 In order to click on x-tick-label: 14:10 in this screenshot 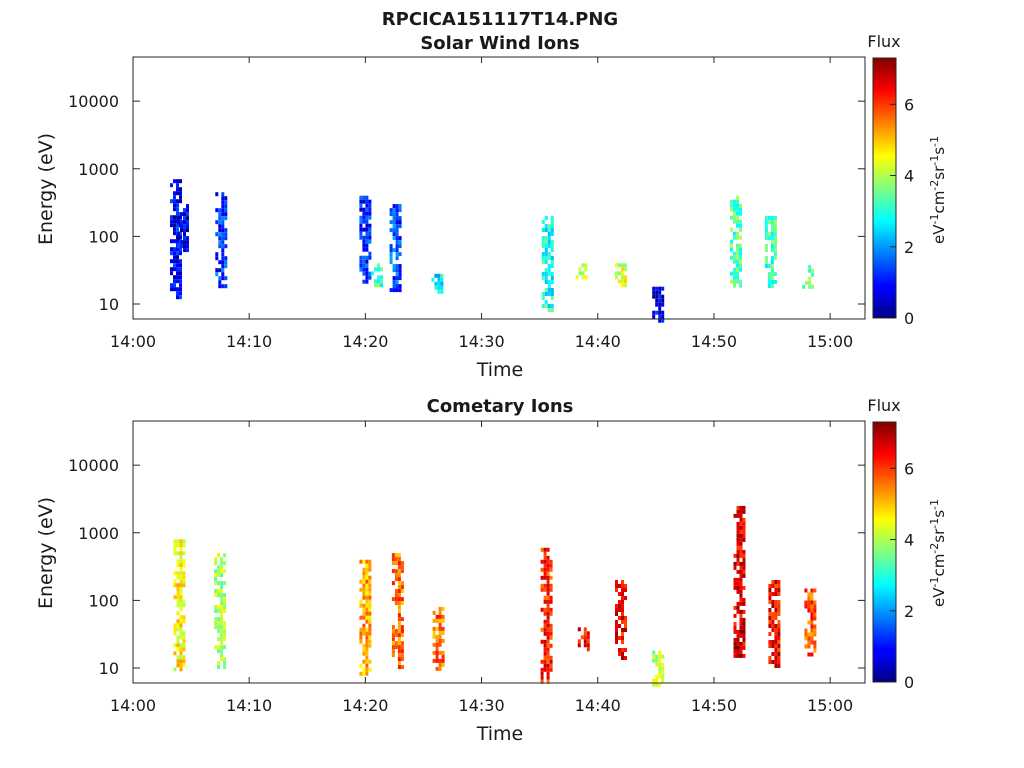, I will do `click(249, 705)`.